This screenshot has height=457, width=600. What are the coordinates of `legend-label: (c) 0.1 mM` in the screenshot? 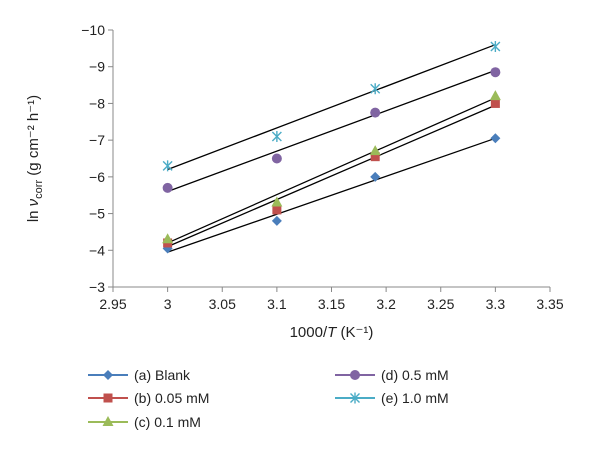 It's located at (167, 422).